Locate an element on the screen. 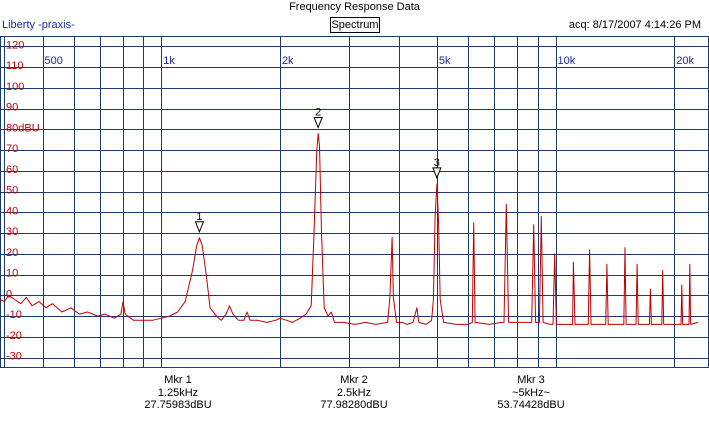  y-tick-label: 80dBU is located at coordinates (23, 128).